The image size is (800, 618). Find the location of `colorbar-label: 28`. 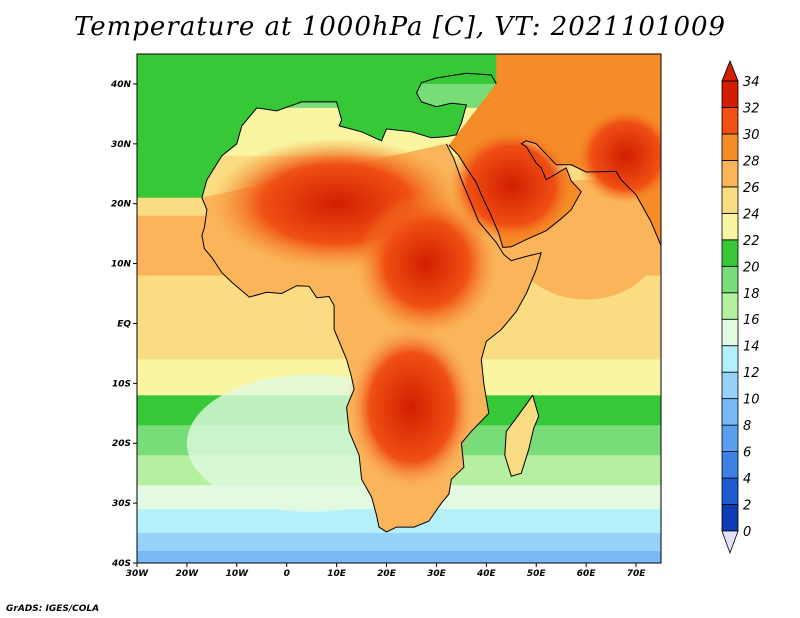

colorbar-label: 28 is located at coordinates (751, 161).